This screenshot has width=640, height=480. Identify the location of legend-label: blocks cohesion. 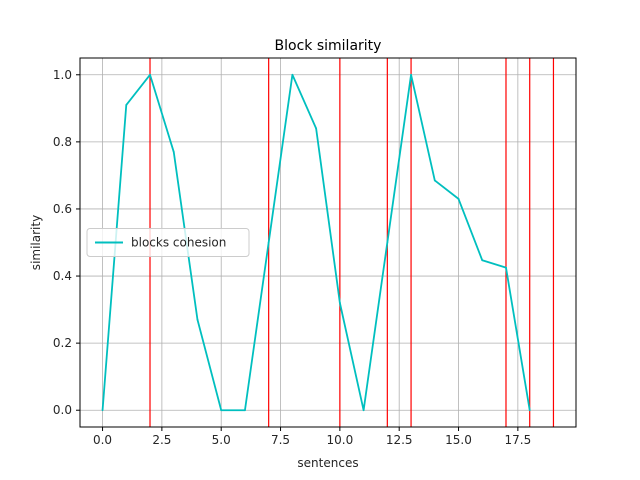
(178, 243).